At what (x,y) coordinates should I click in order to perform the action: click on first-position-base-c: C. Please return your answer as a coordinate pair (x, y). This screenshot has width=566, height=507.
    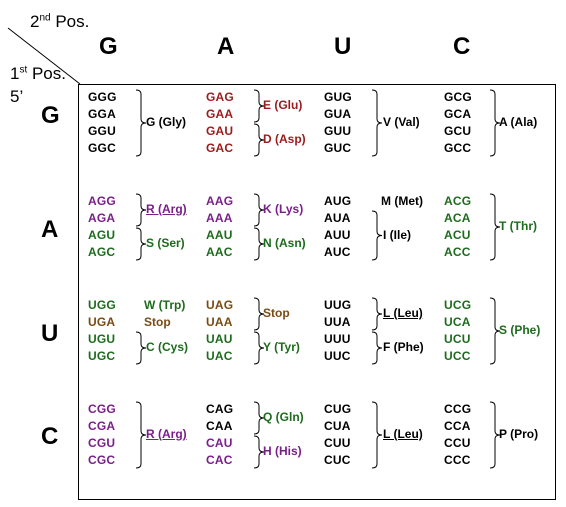
    Looking at the image, I should click on (50, 436).